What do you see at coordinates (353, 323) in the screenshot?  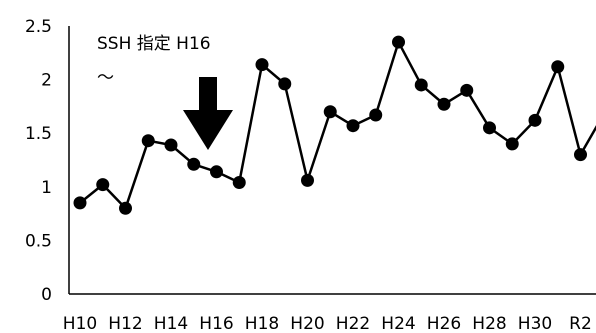 I see `x-tick-label: H22` at bounding box center [353, 323].